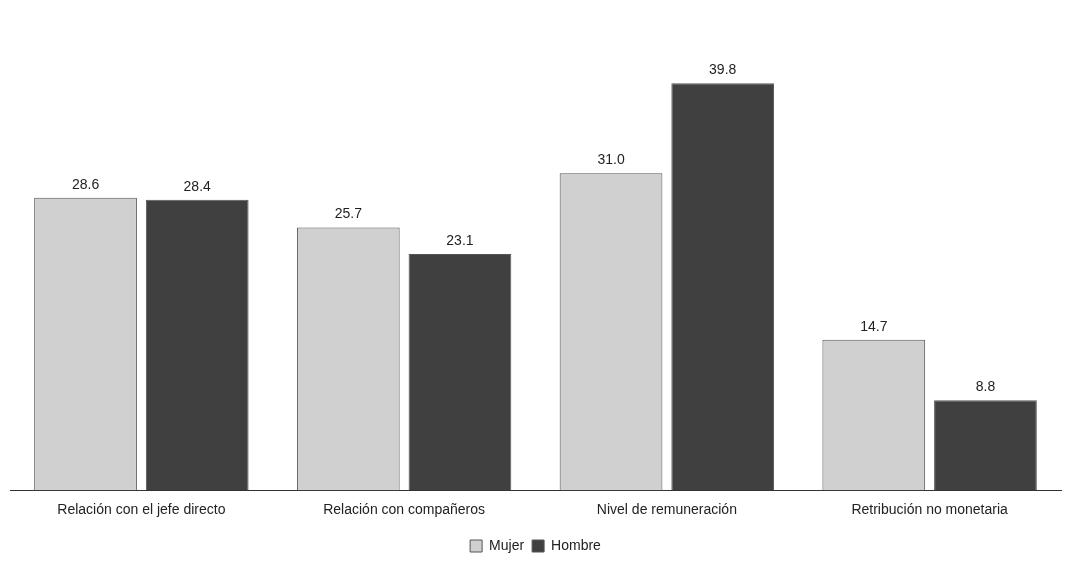 The height and width of the screenshot is (565, 1071). Describe the element at coordinates (576, 544) in the screenshot. I see `legend-label: Hombre` at that location.